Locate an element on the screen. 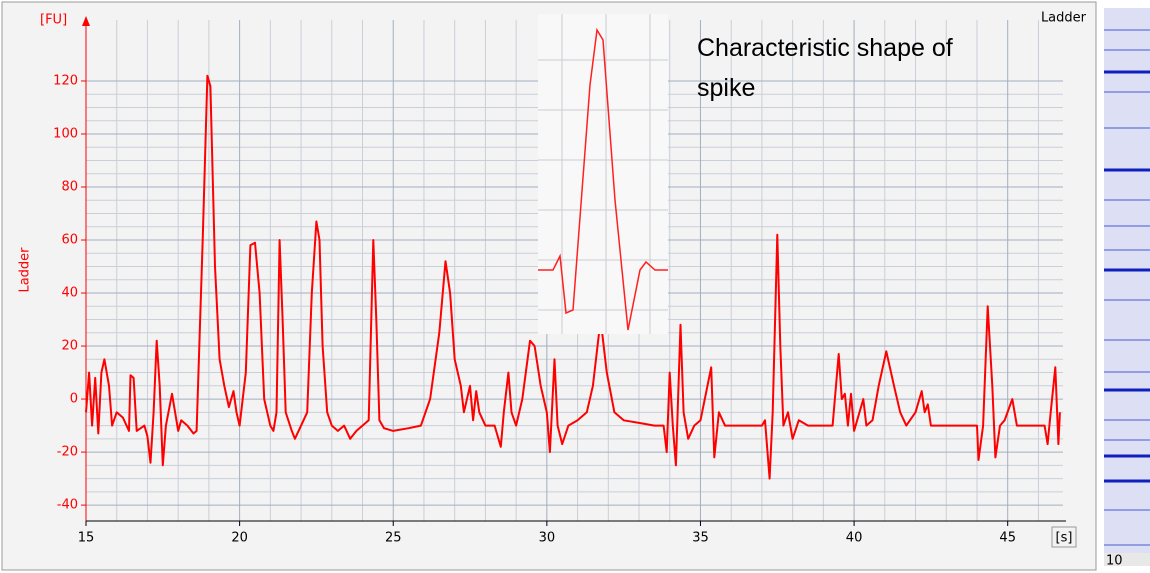 Image resolution: width=1150 pixels, height=573 pixels. y-tick-label: 60 is located at coordinates (69, 240).